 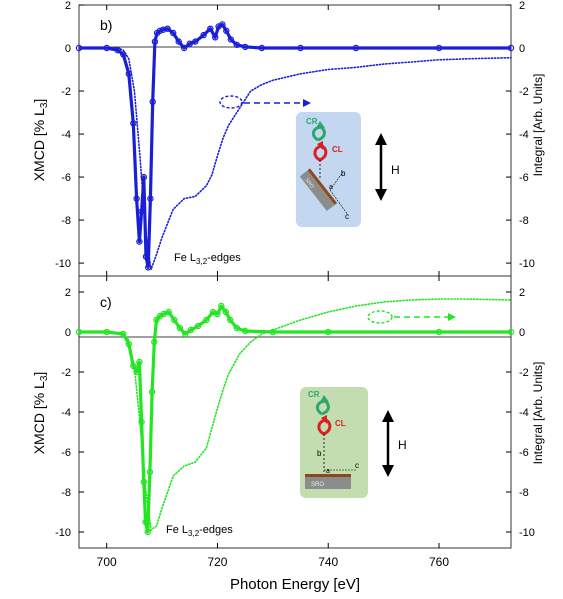 What do you see at coordinates (381, 167) in the screenshot?
I see `panel-b-field-arrow-icon` at bounding box center [381, 167].